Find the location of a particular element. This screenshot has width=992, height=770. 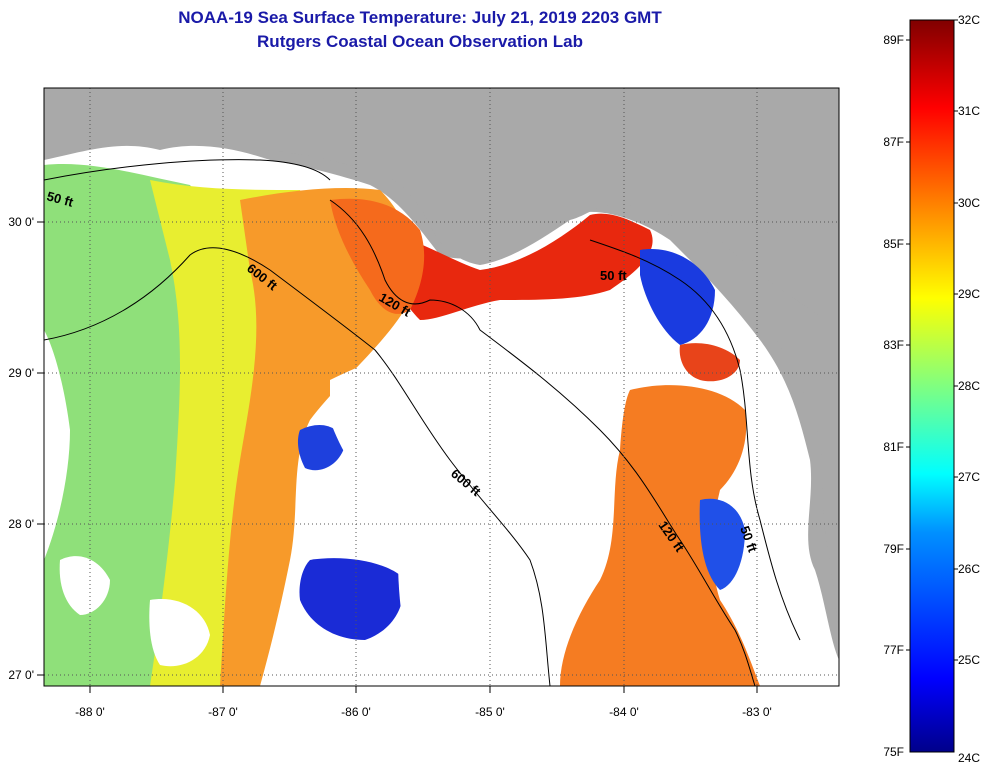

colorbar-celsius-label: 24C is located at coordinates (969, 758).